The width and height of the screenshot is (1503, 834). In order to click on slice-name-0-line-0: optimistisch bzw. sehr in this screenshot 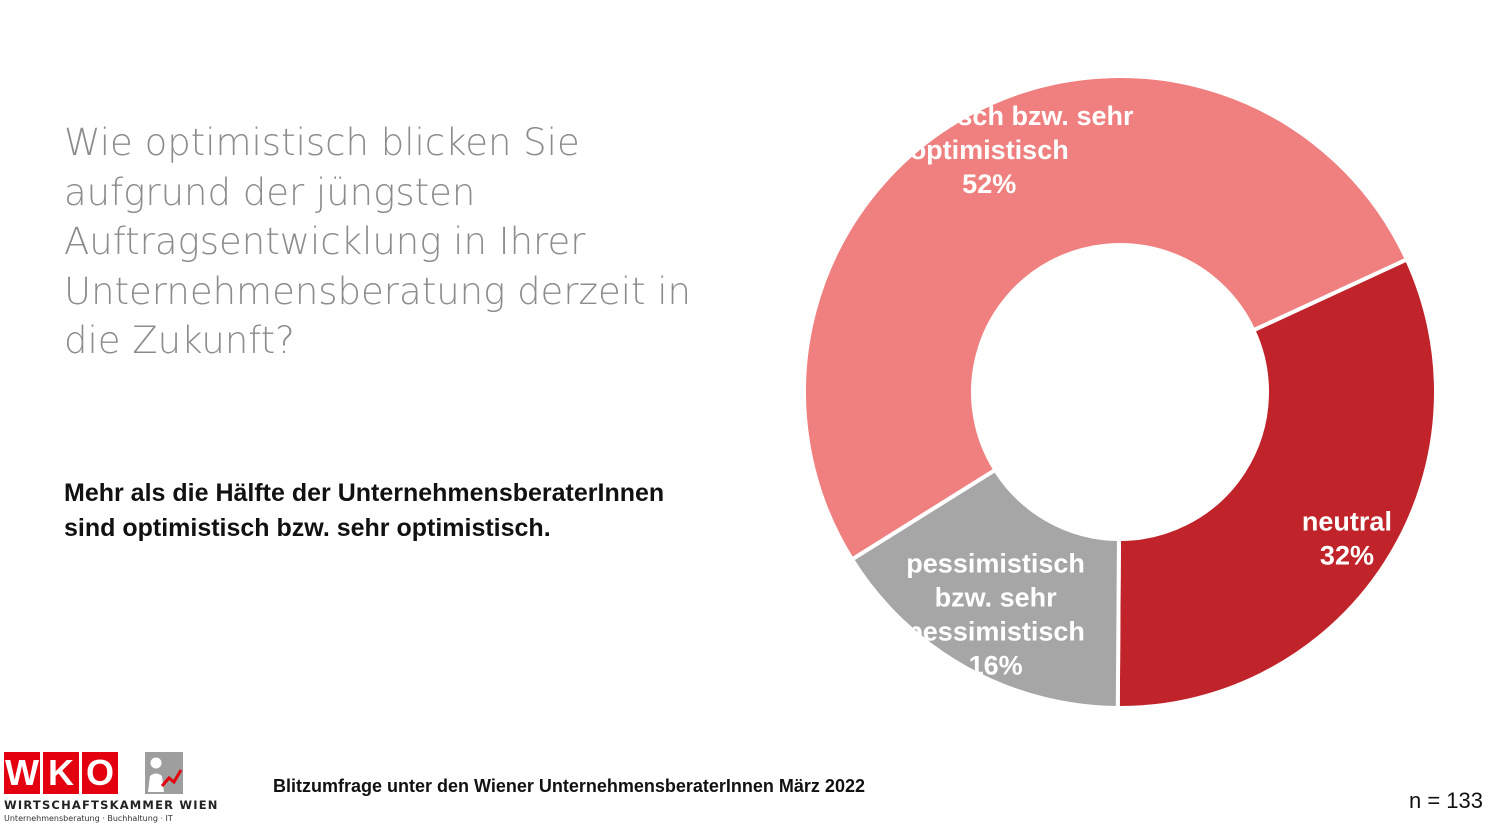, I will do `click(989, 116)`.